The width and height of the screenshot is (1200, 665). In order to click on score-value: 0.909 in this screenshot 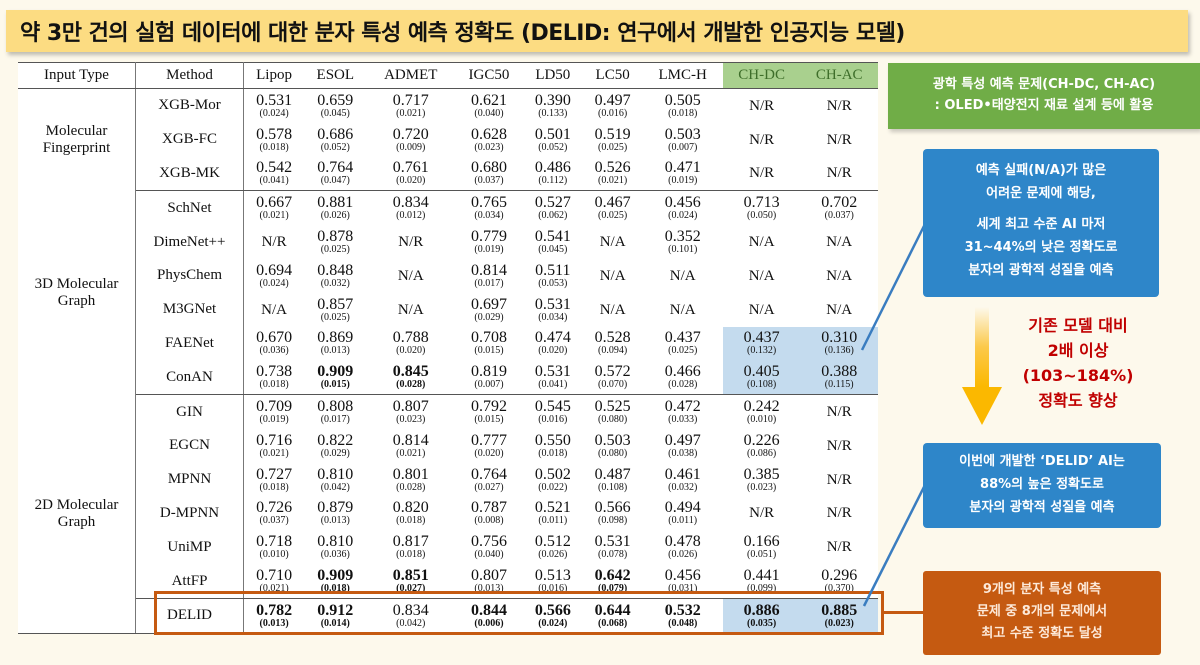, I will do `click(335, 372)`.